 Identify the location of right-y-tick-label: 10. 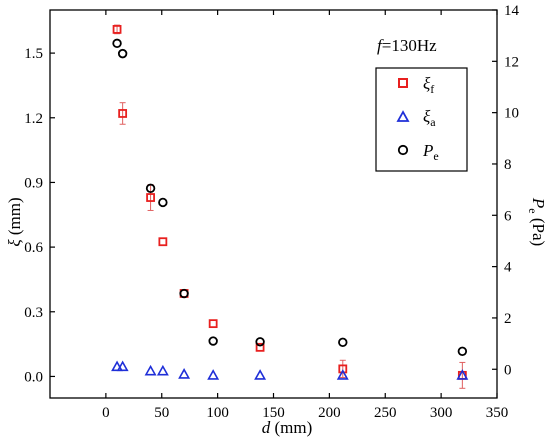
(511, 114).